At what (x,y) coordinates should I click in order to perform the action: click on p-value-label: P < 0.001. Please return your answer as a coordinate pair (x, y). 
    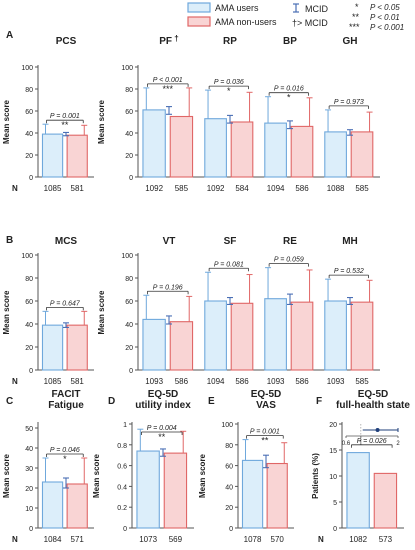
    Looking at the image, I should click on (168, 80).